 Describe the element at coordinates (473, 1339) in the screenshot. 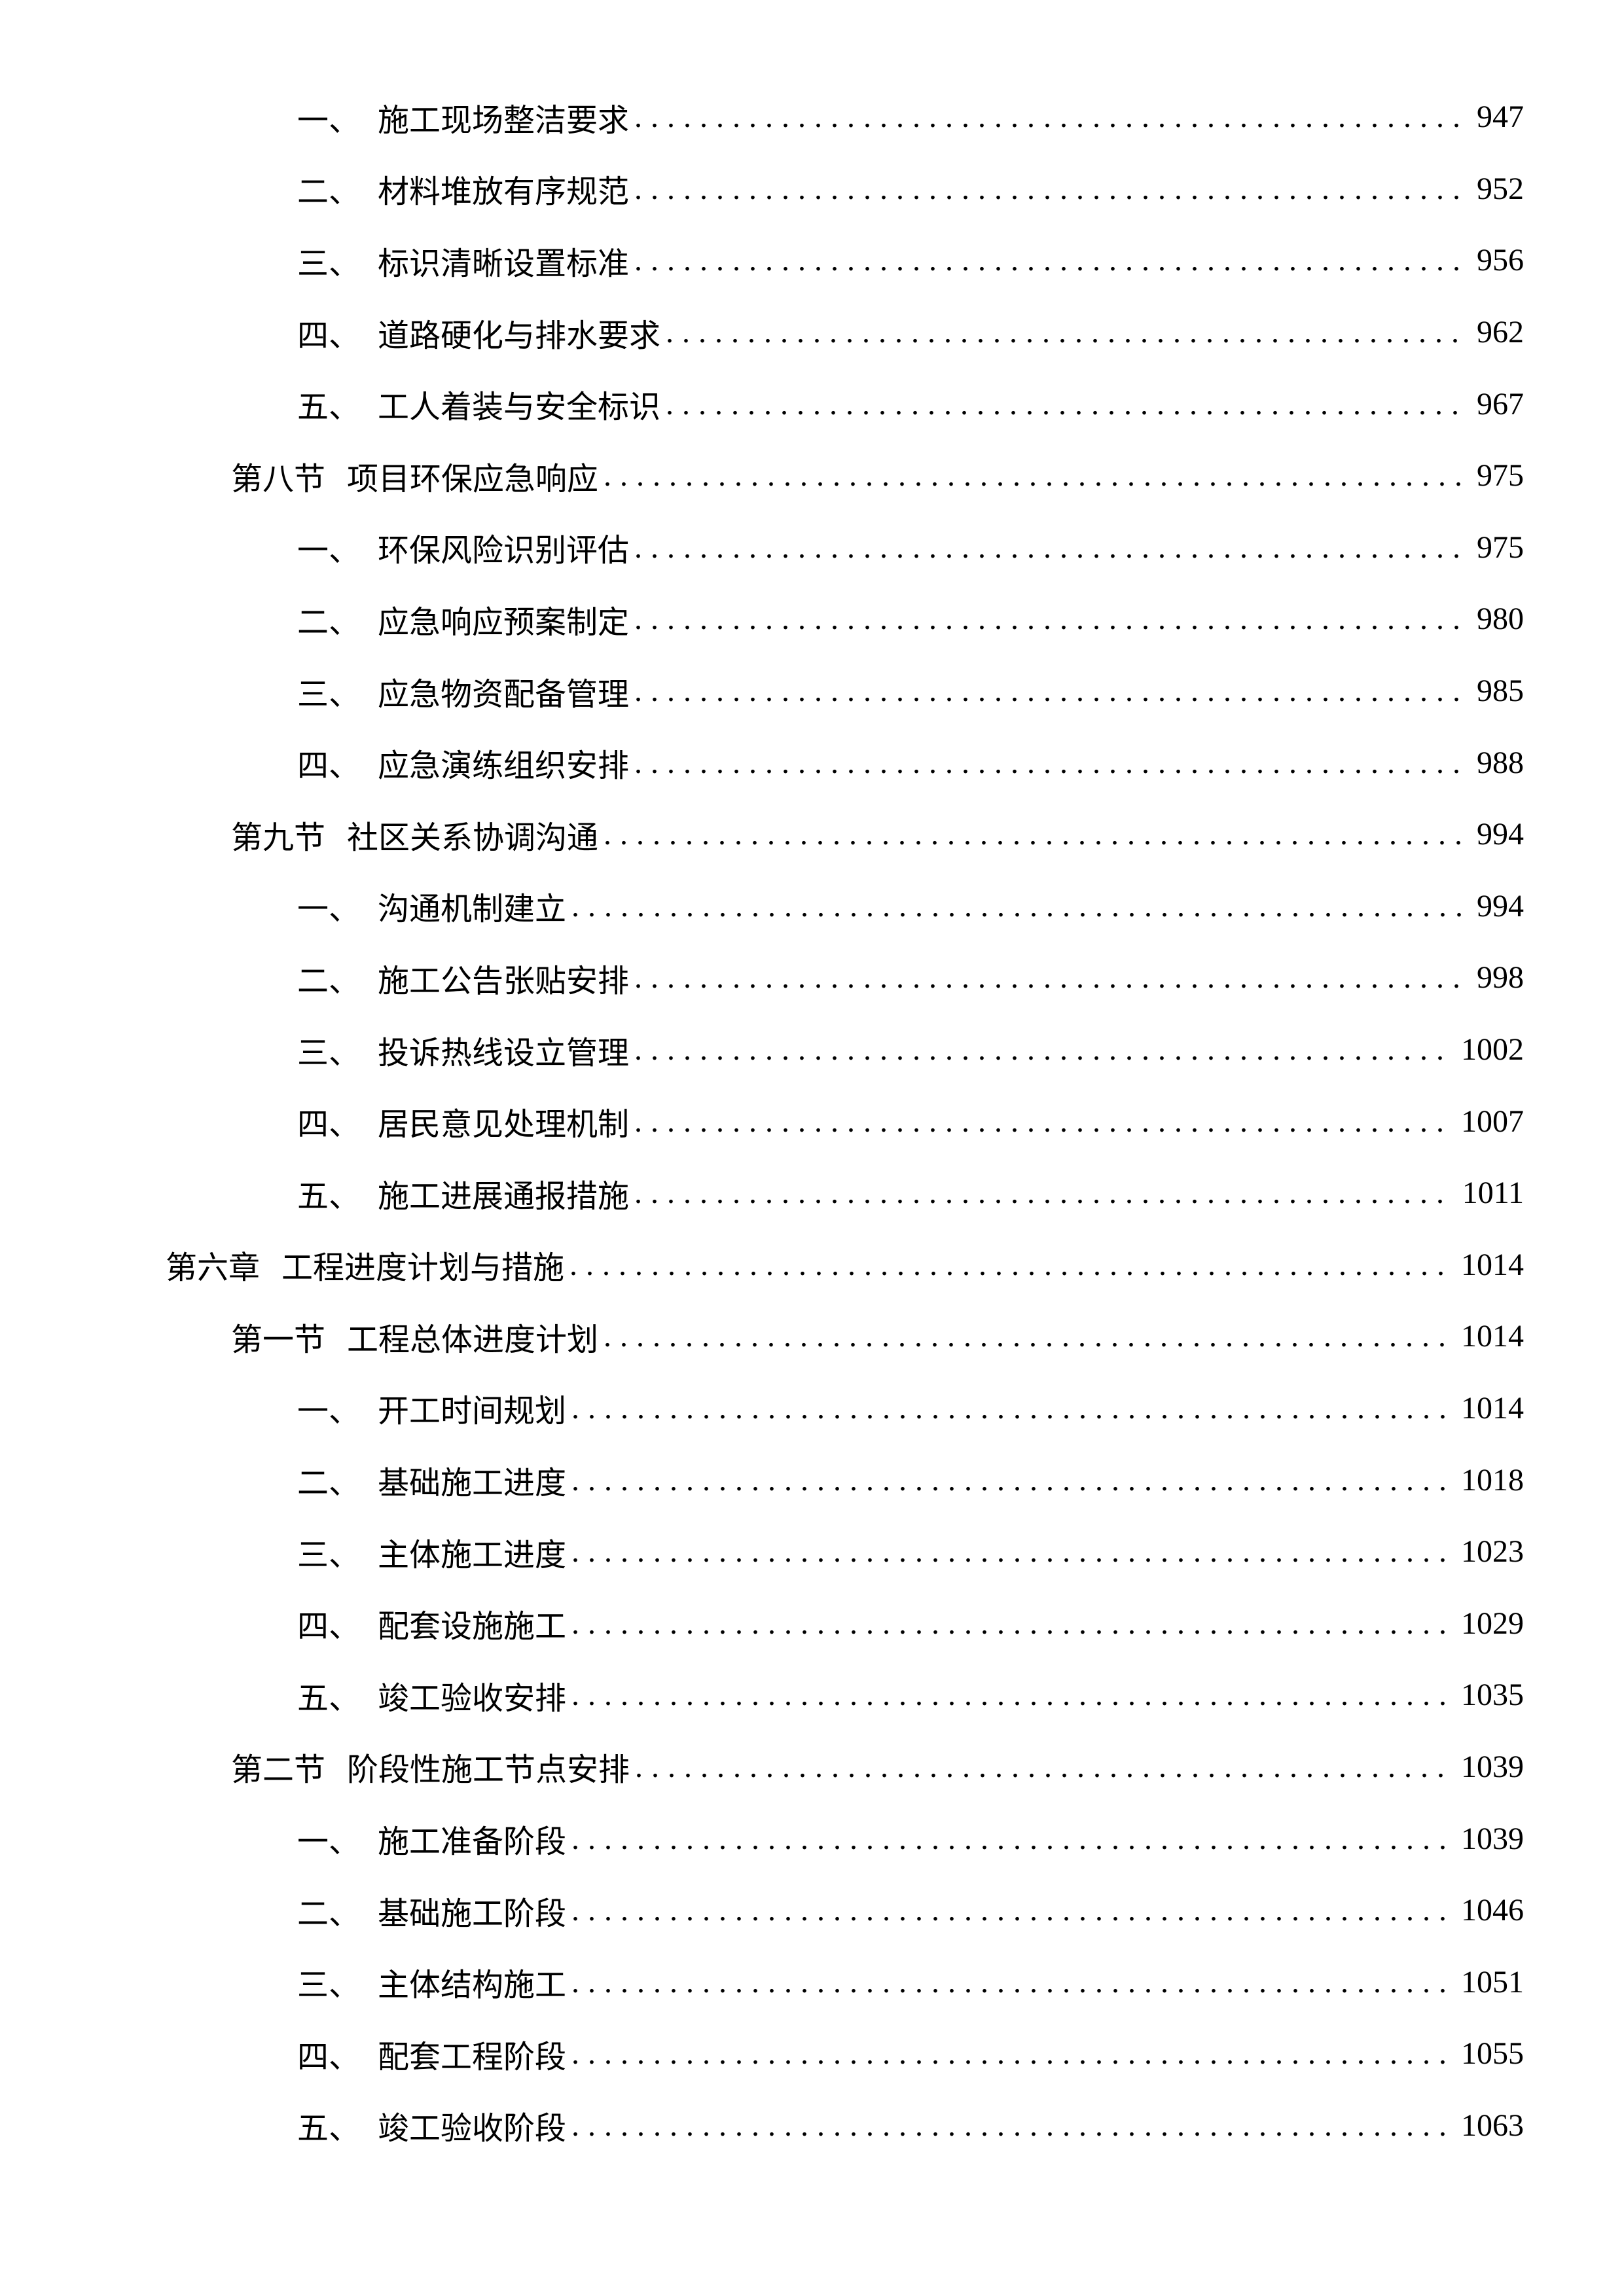

I see `entry-title: 工程总体进度计划` at that location.